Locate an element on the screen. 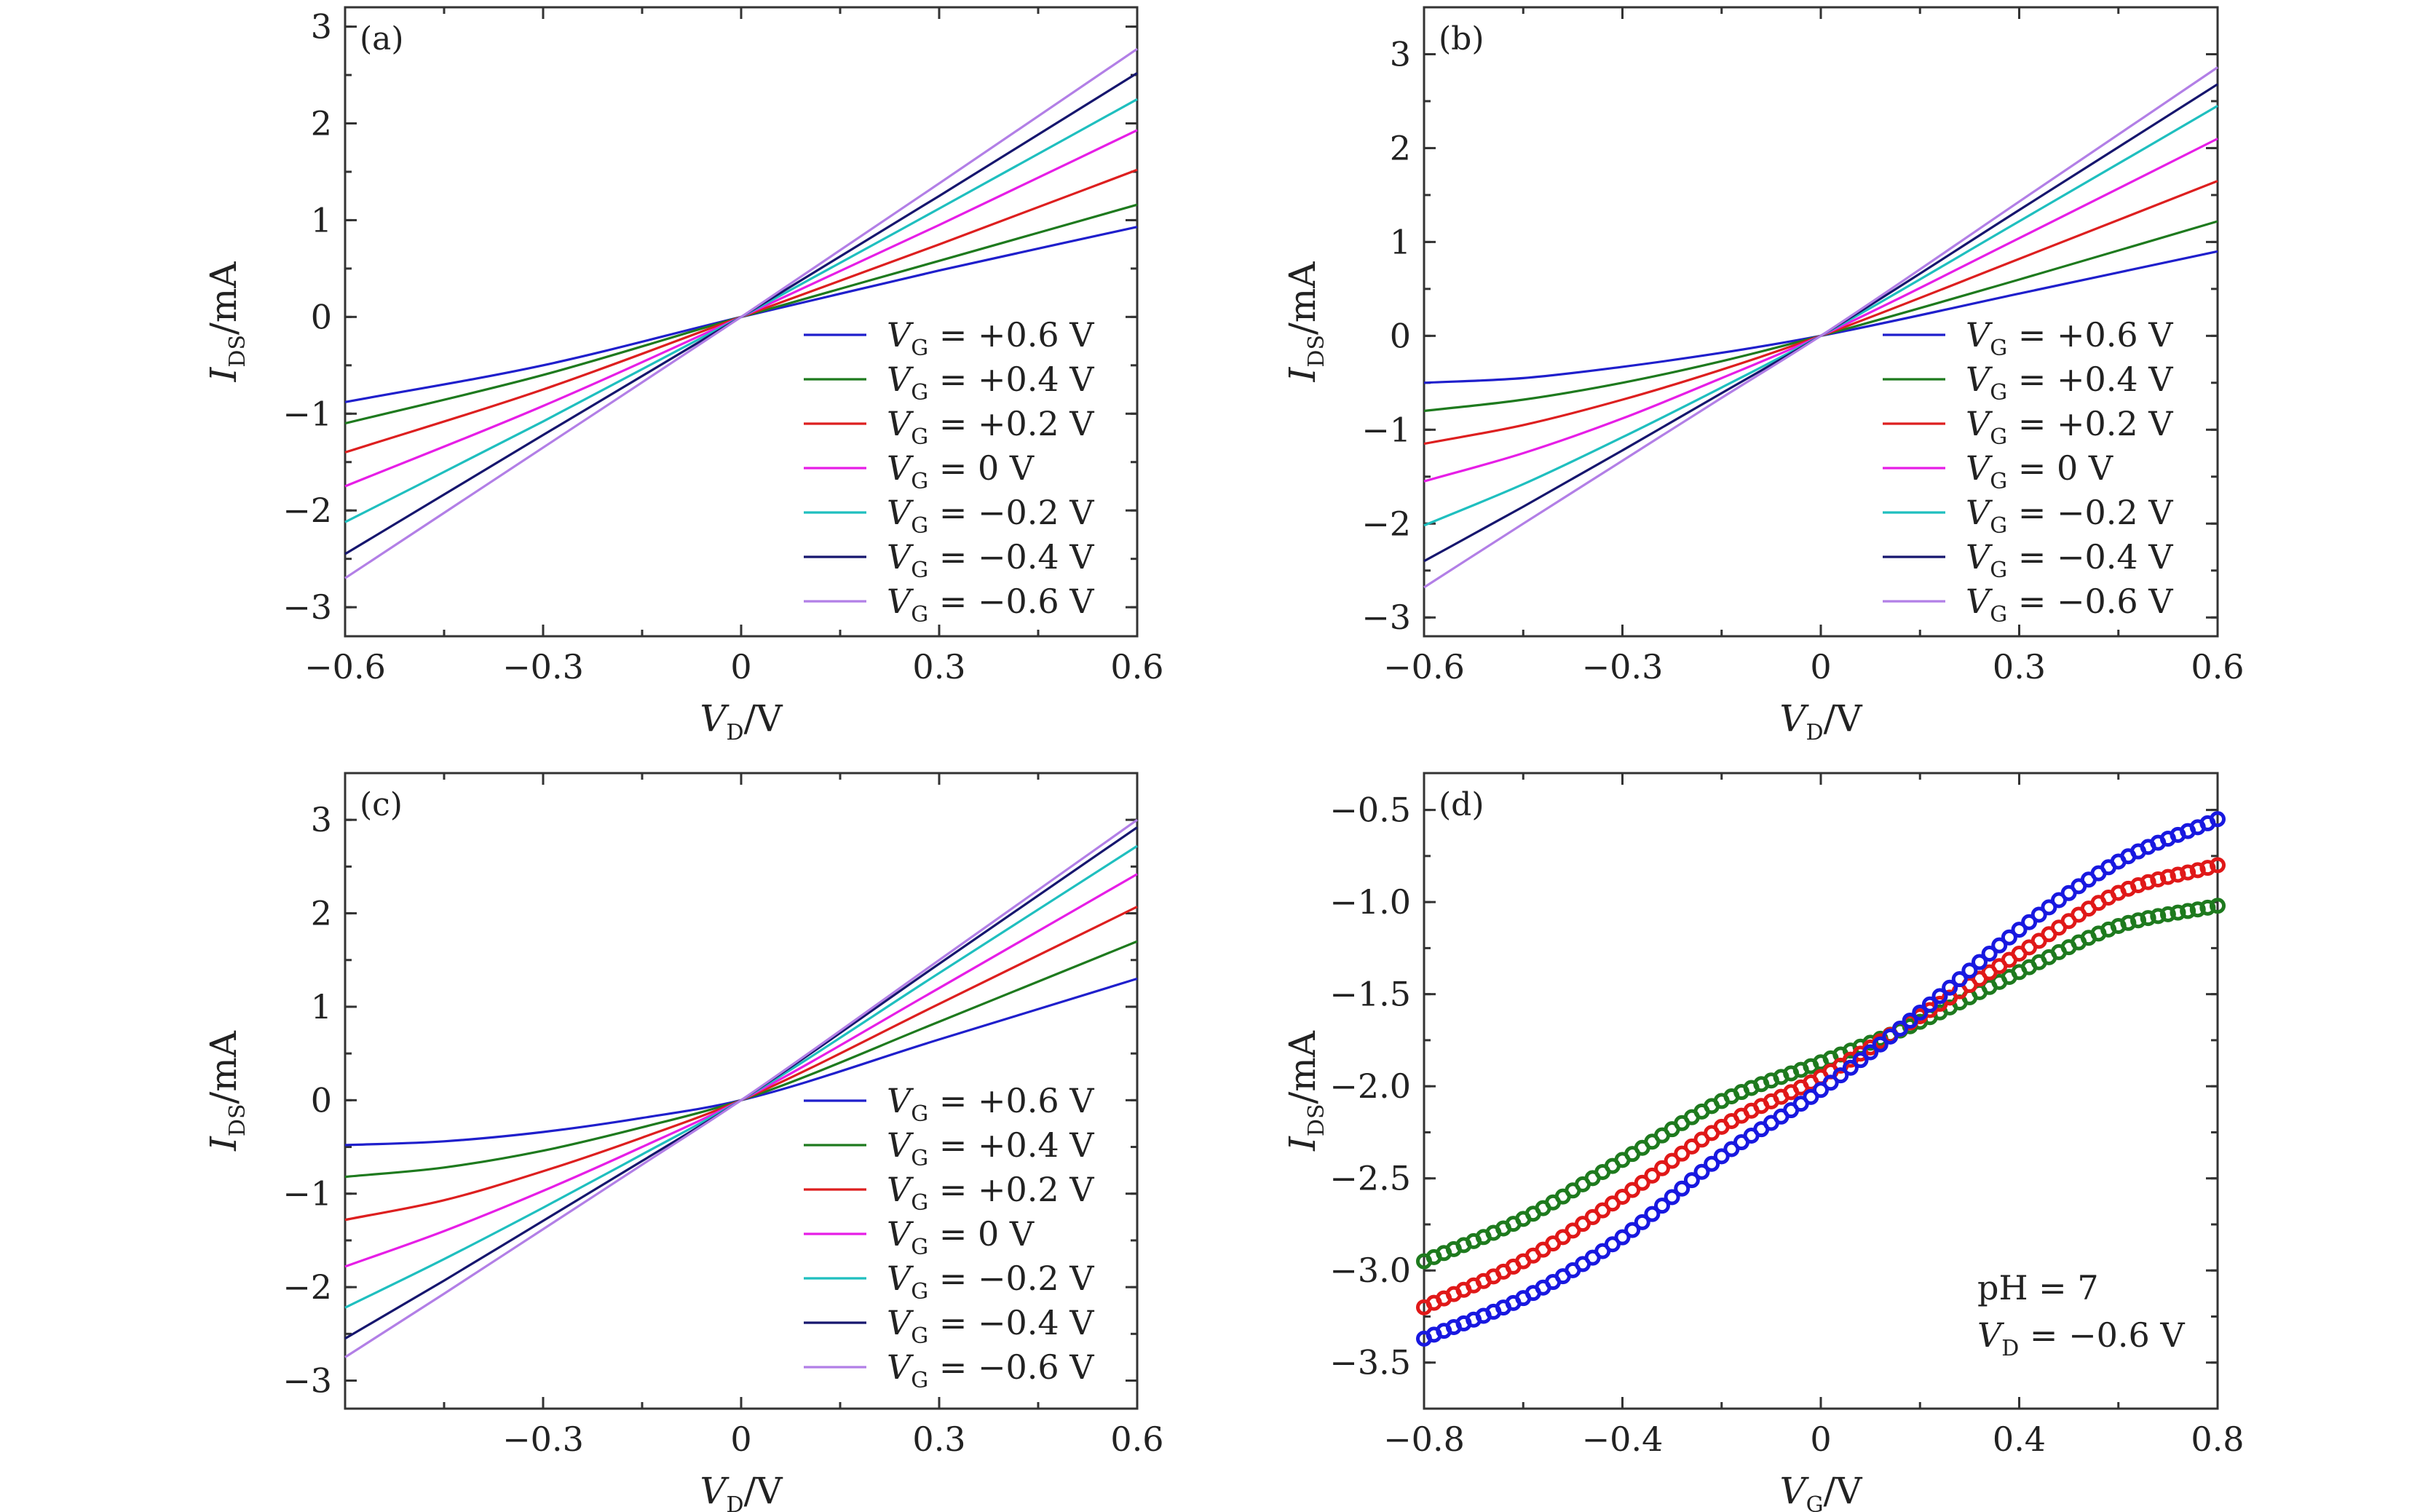 This screenshot has height=1512, width=2436. y-tick-label: −2.0 is located at coordinates (1370, 1086).